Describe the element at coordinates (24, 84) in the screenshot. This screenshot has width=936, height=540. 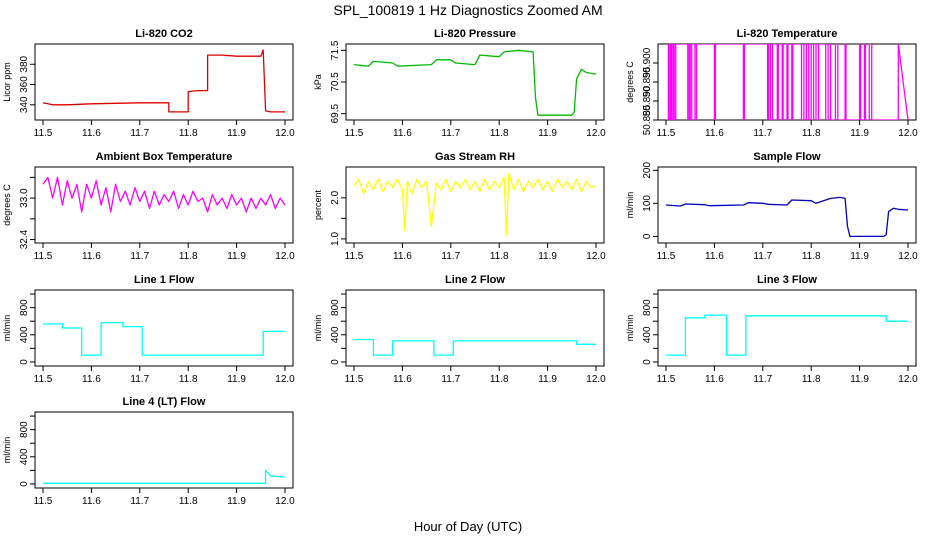
I see `y-tick-label: 360` at that location.